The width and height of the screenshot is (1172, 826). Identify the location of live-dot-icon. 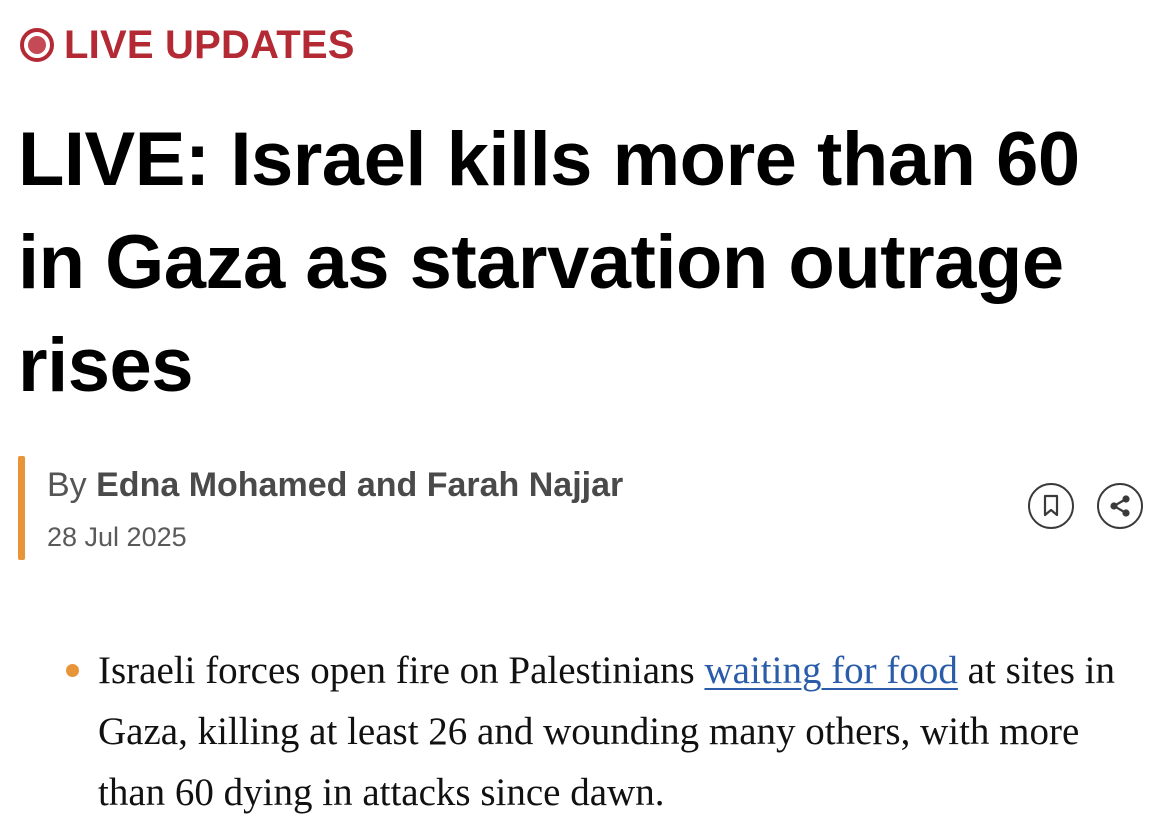
(37, 45).